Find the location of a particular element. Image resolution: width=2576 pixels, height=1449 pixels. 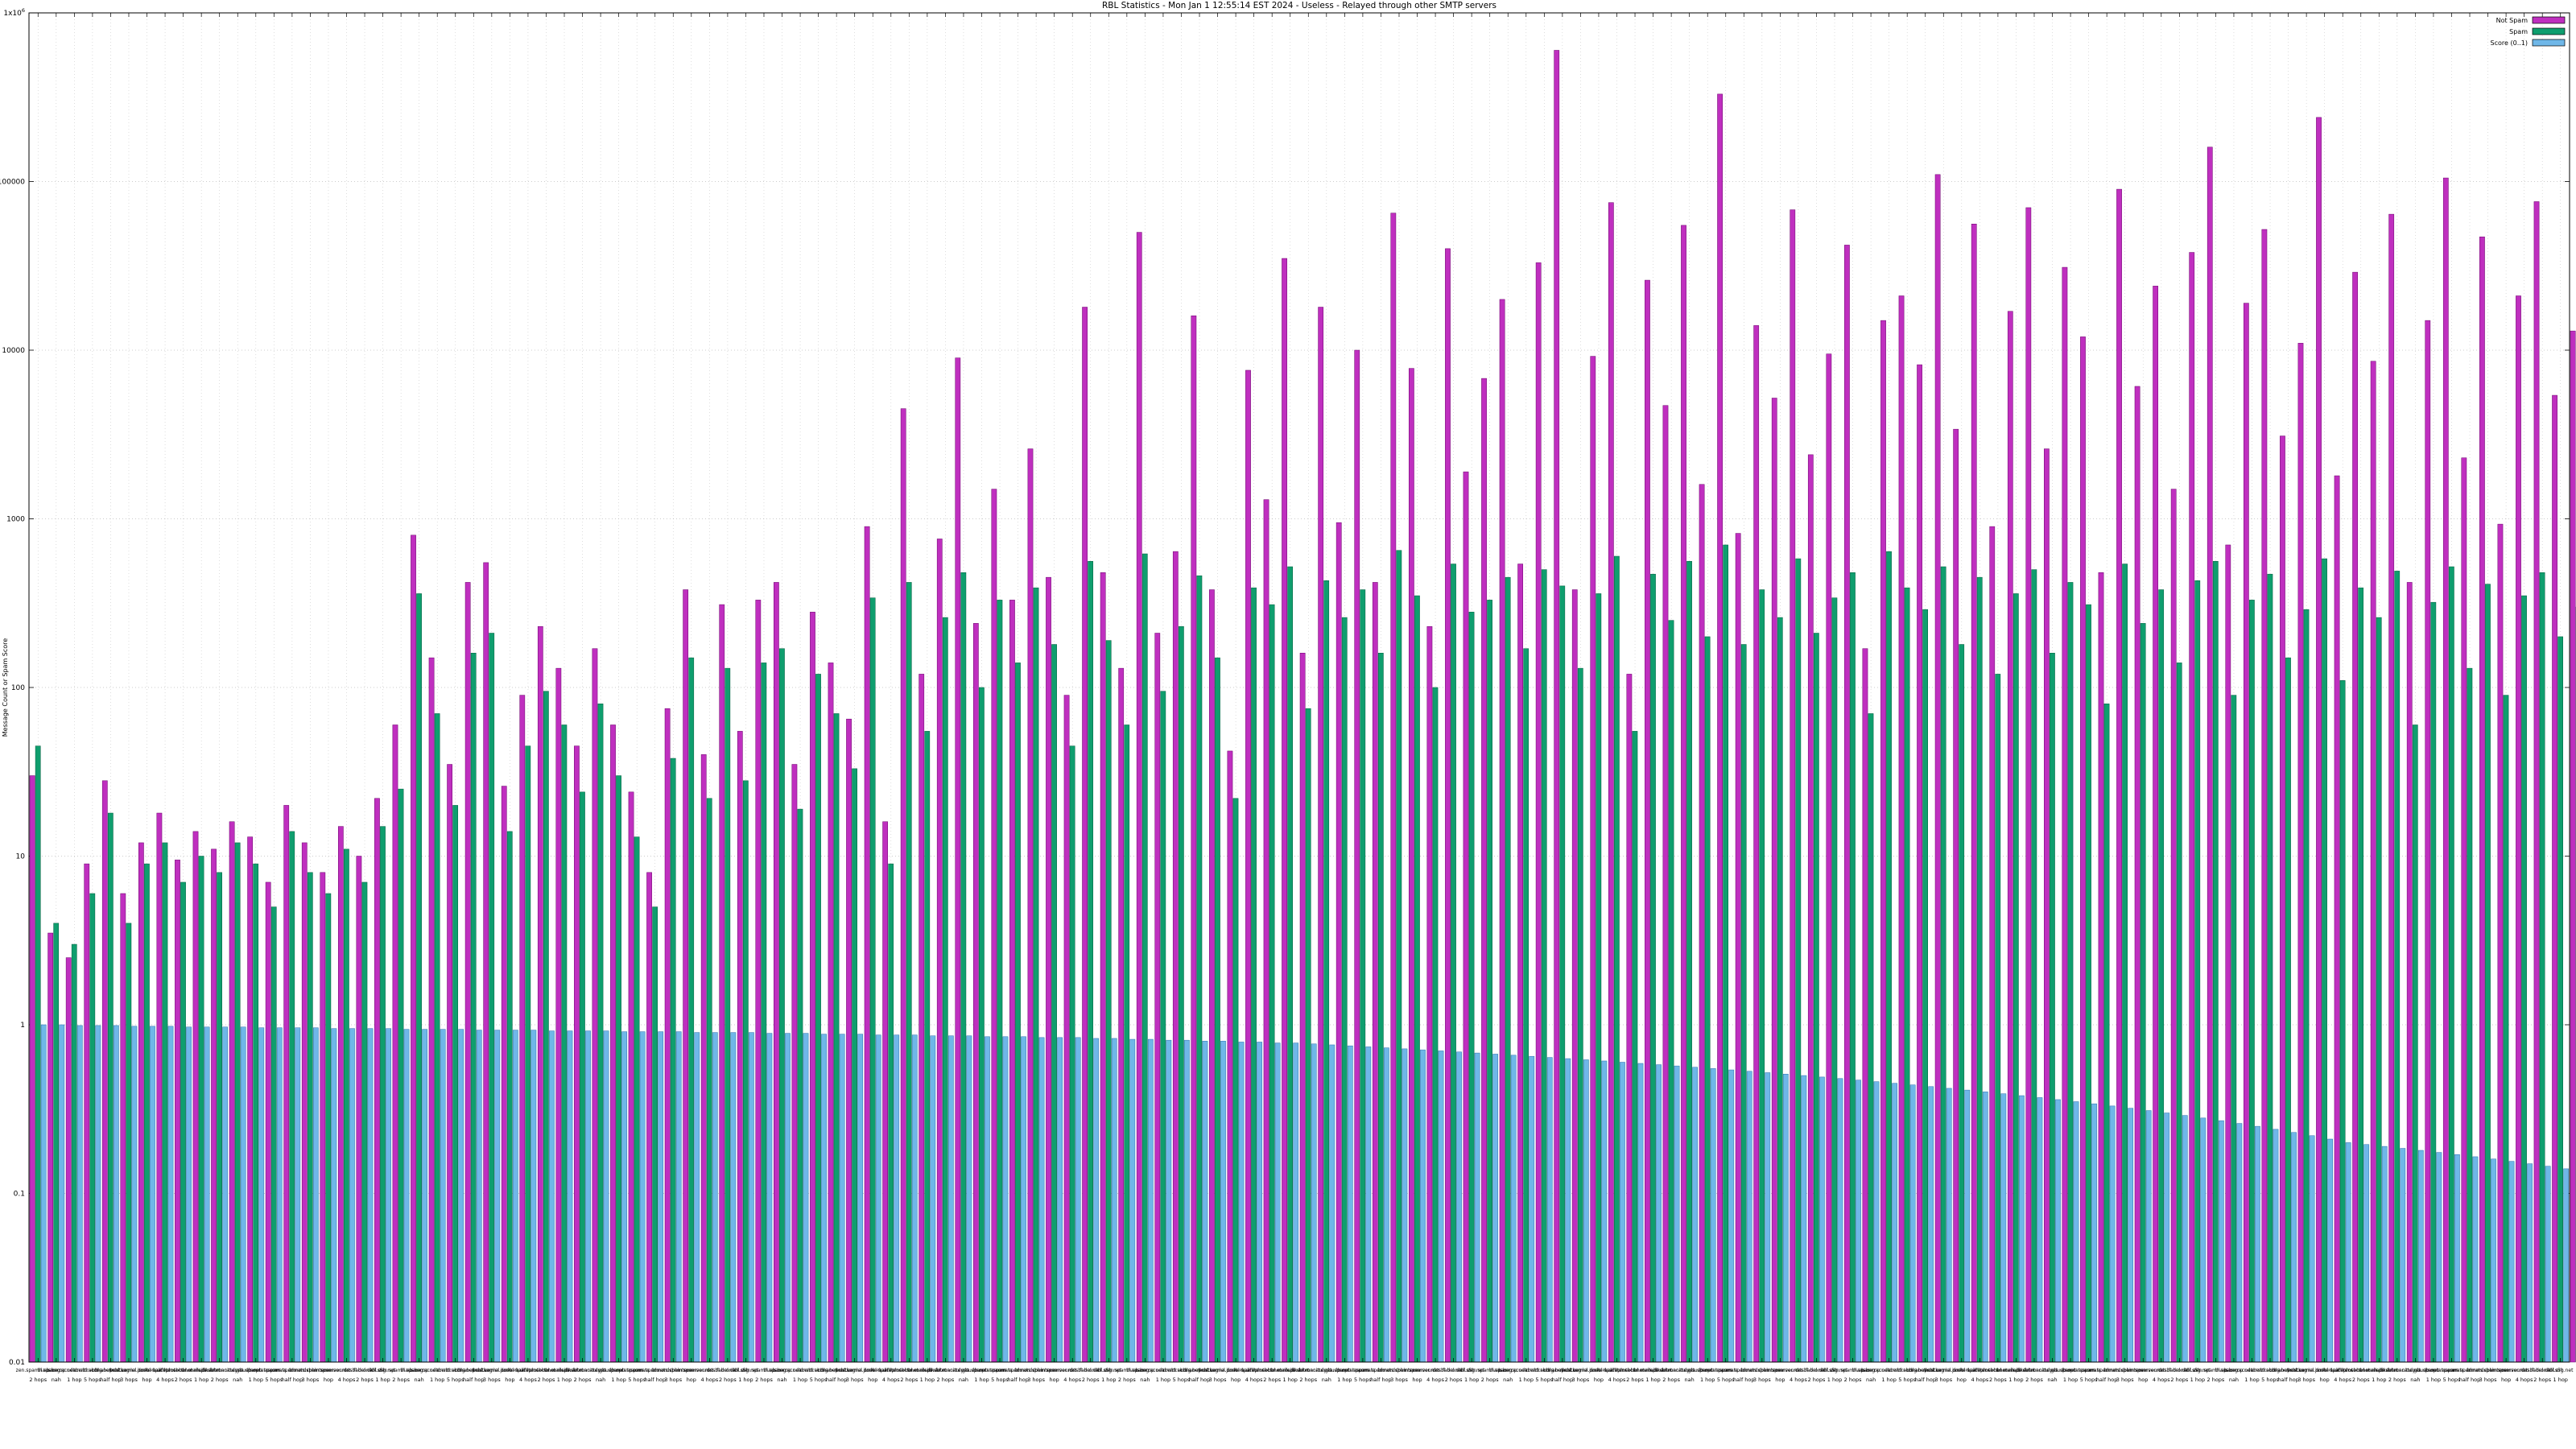

x-tick-label: ix.dnsbl.manitu.net is located at coordinates (2034, 1370).